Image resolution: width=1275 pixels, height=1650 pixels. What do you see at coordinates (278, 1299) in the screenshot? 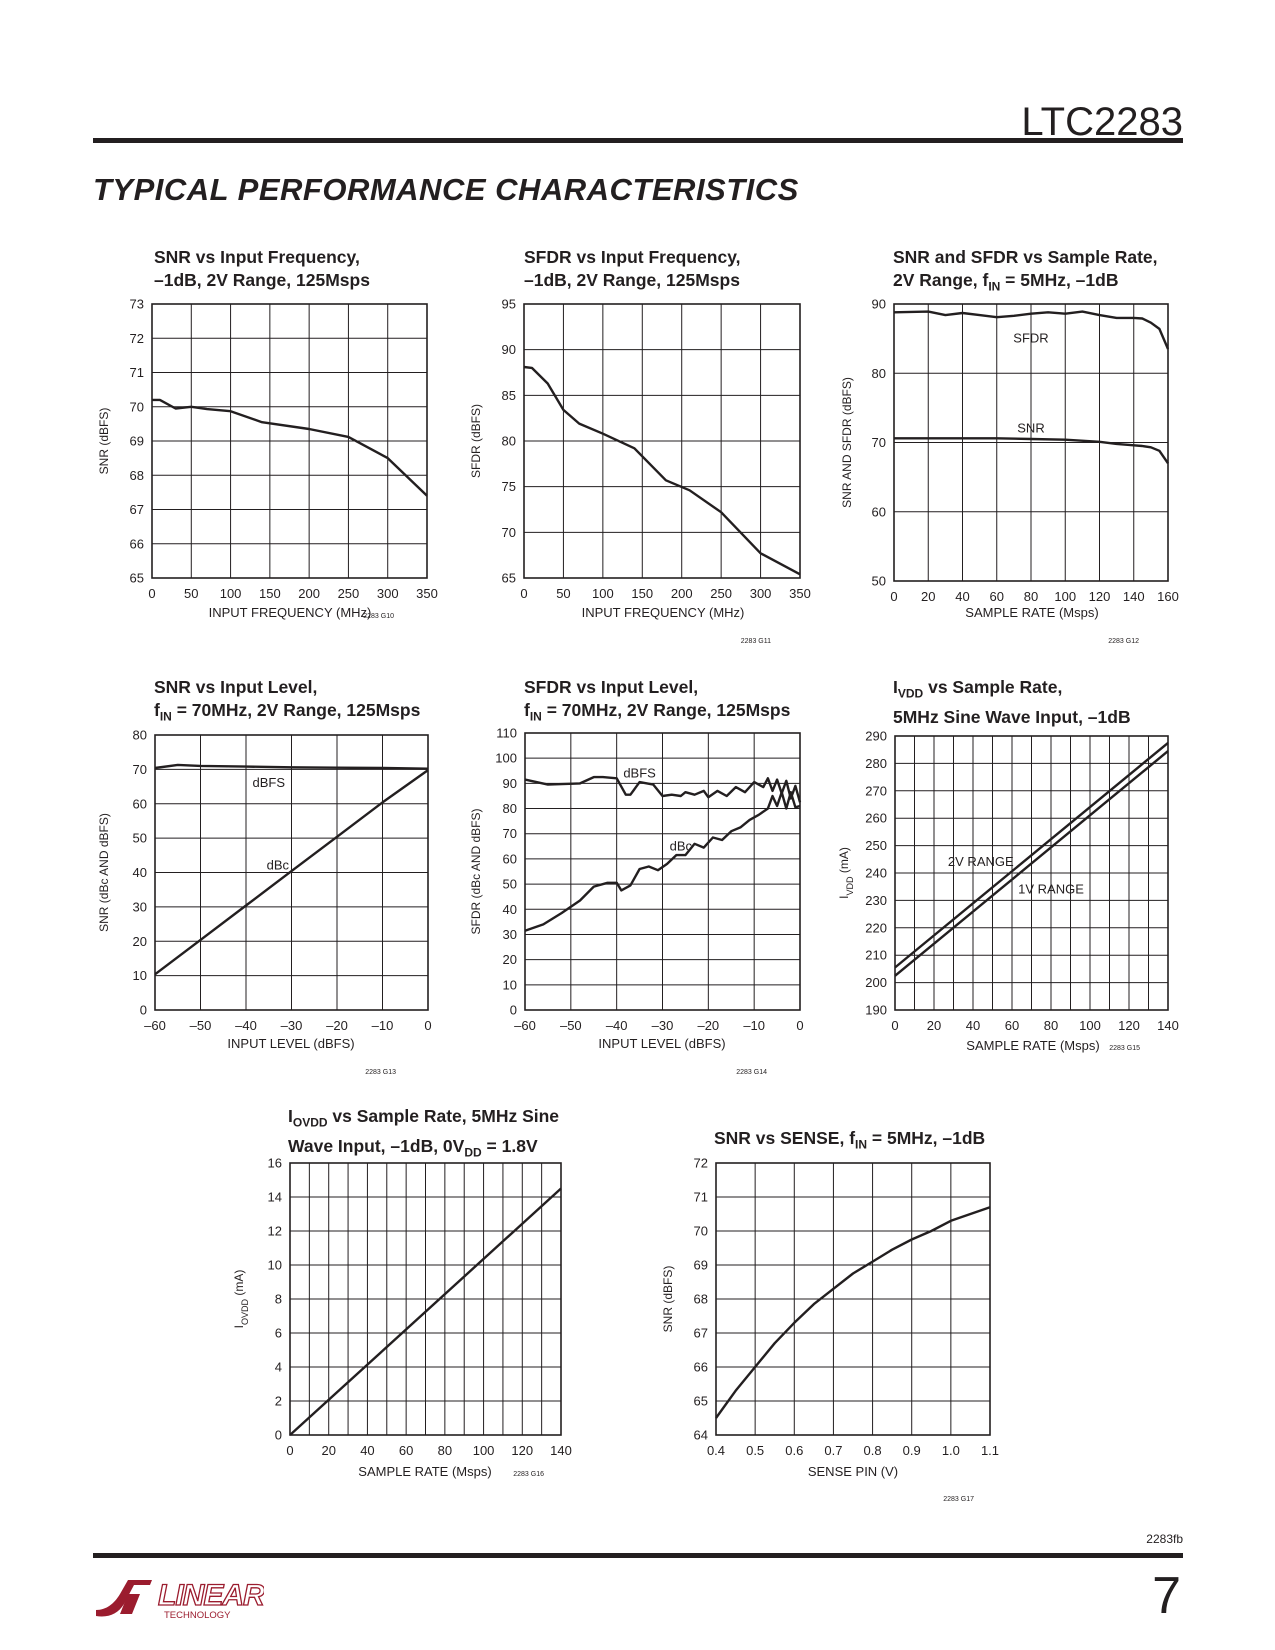
I see `y-tick-label: 8` at bounding box center [278, 1299].